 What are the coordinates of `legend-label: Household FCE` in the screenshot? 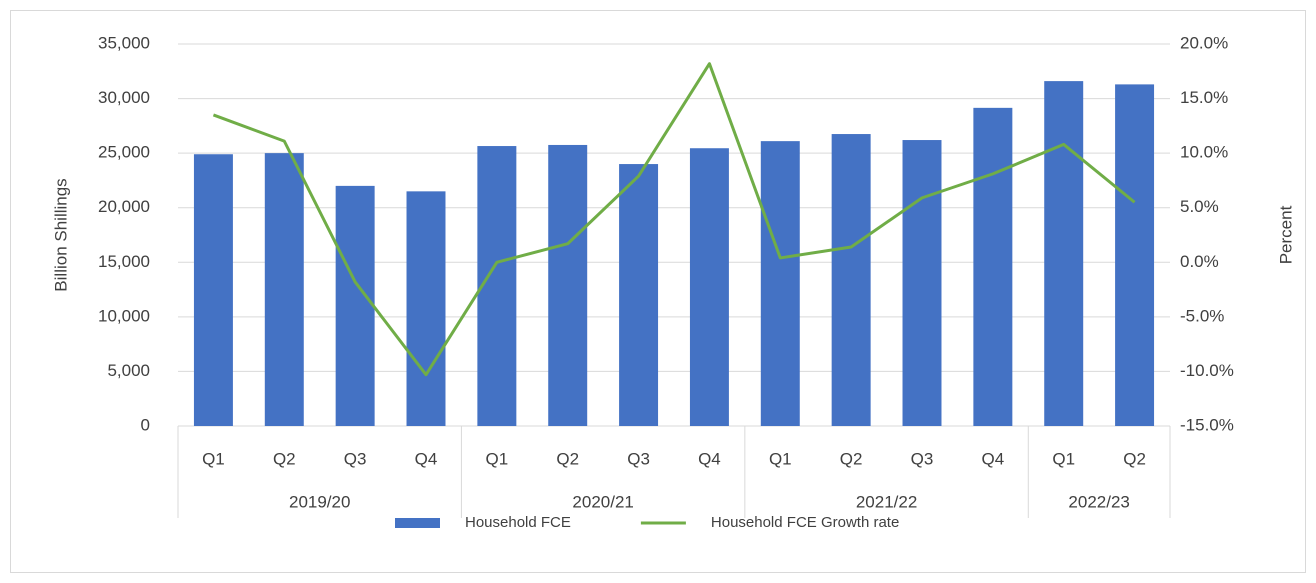 It's located at (518, 522).